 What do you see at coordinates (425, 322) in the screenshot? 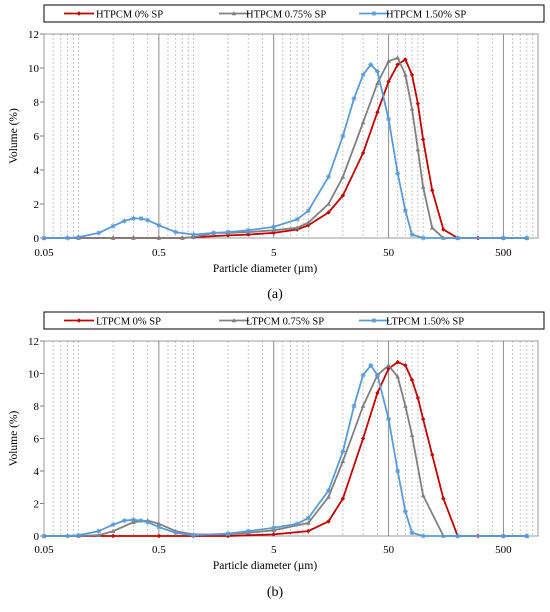
I see `legend-label: LTPCM 1.50% SP` at bounding box center [425, 322].